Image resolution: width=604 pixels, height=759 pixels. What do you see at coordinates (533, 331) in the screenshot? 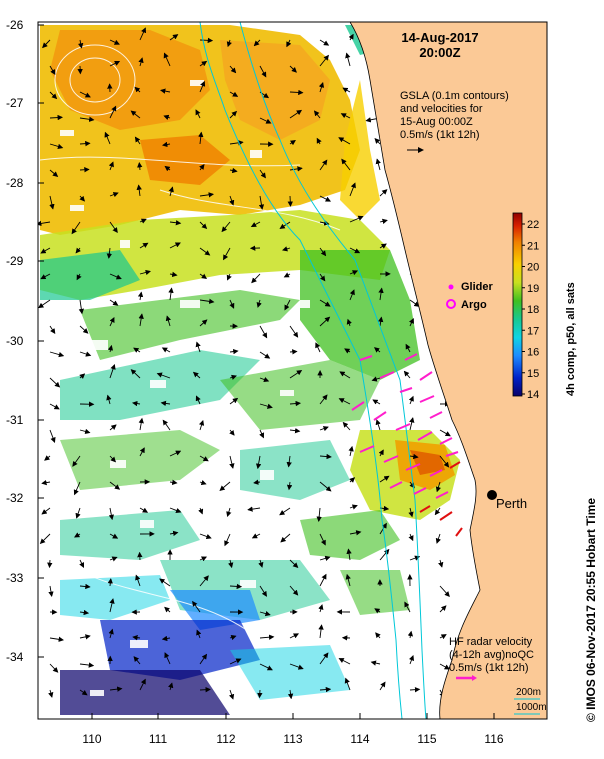
I see `colorbar-tick-label: 17` at bounding box center [533, 331].